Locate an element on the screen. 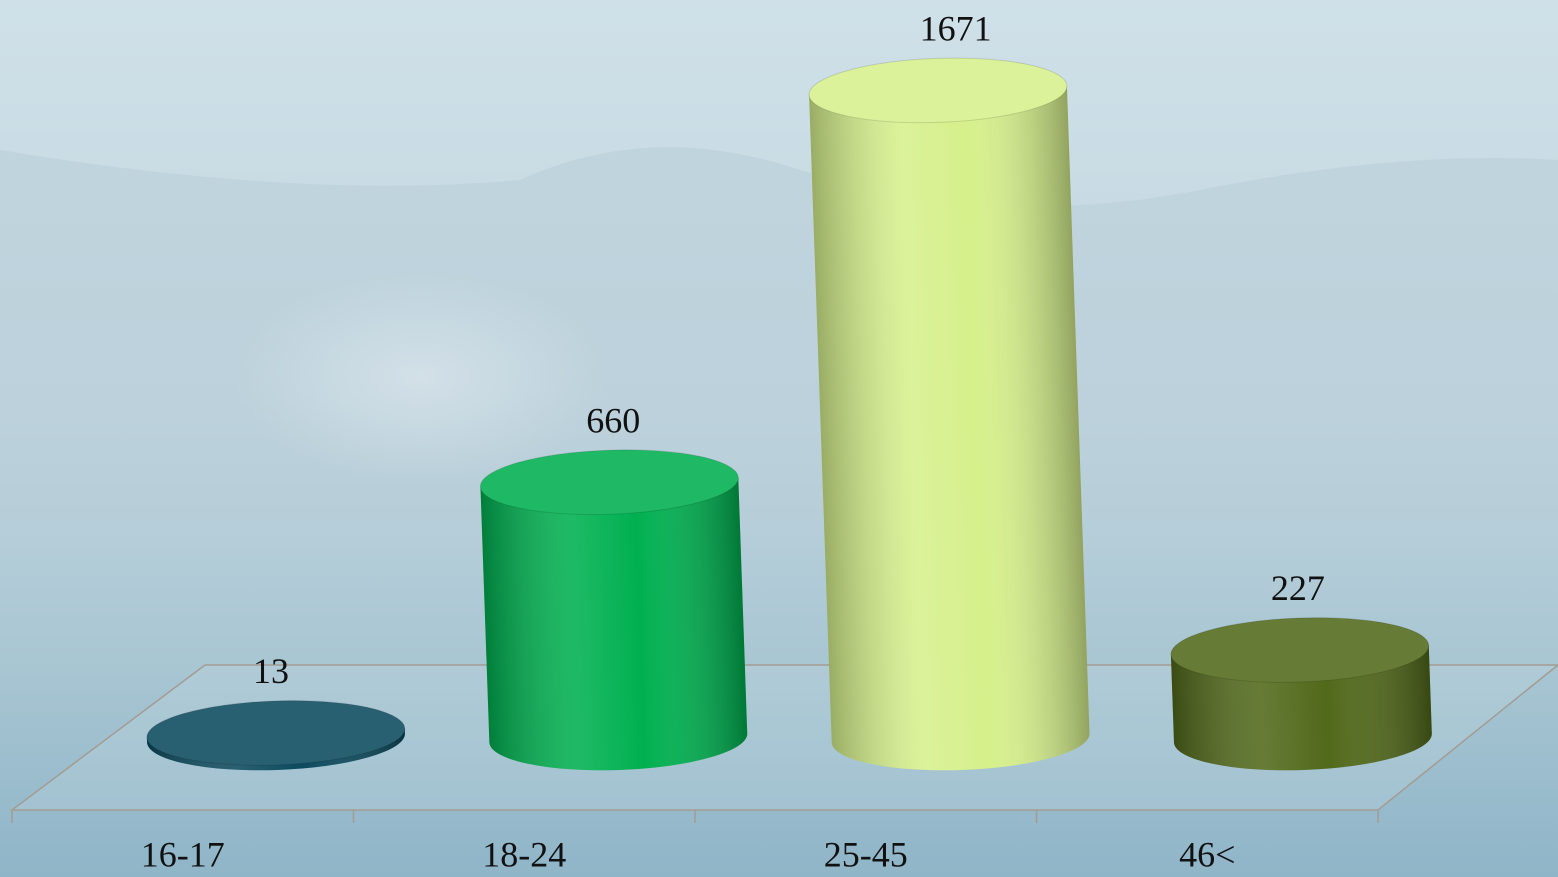 This screenshot has height=877, width=1558. x-ticks is located at coordinates (695, 816).